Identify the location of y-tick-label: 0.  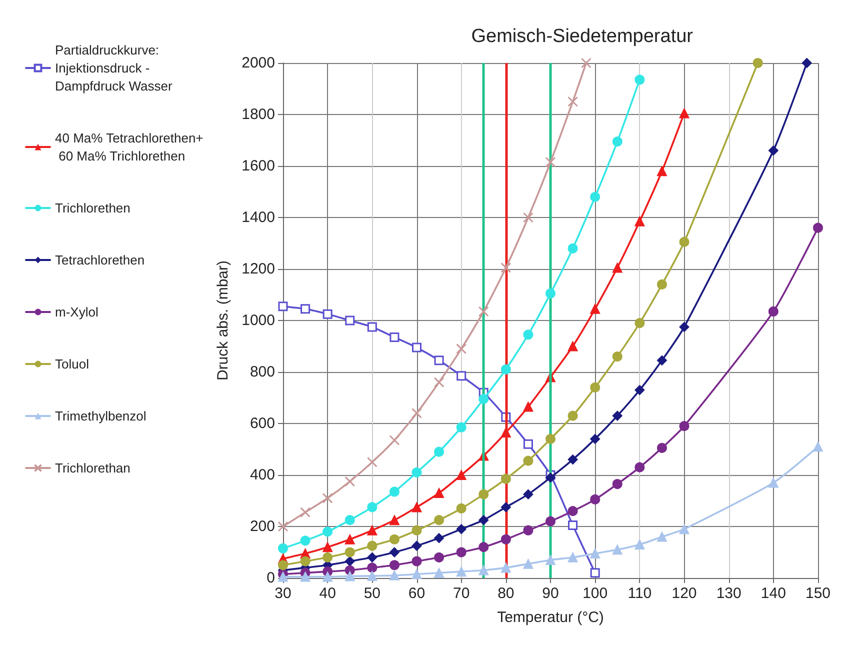
(270, 578).